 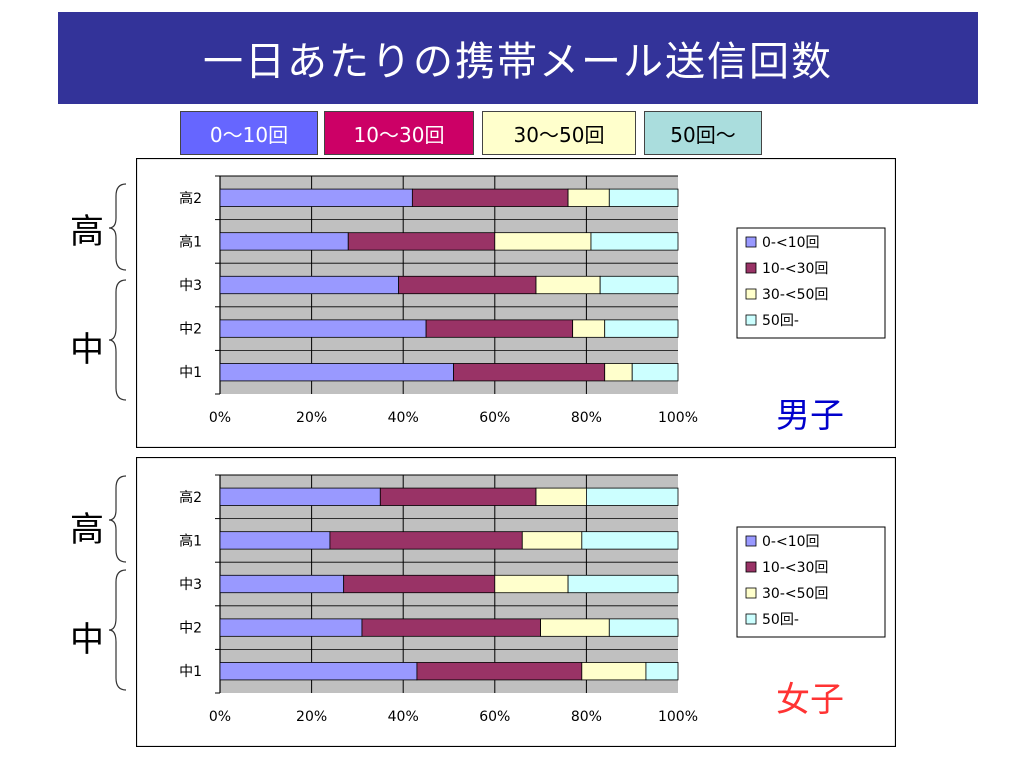 What do you see at coordinates (117, 340) in the screenshot?
I see `brace-middle-male` at bounding box center [117, 340].